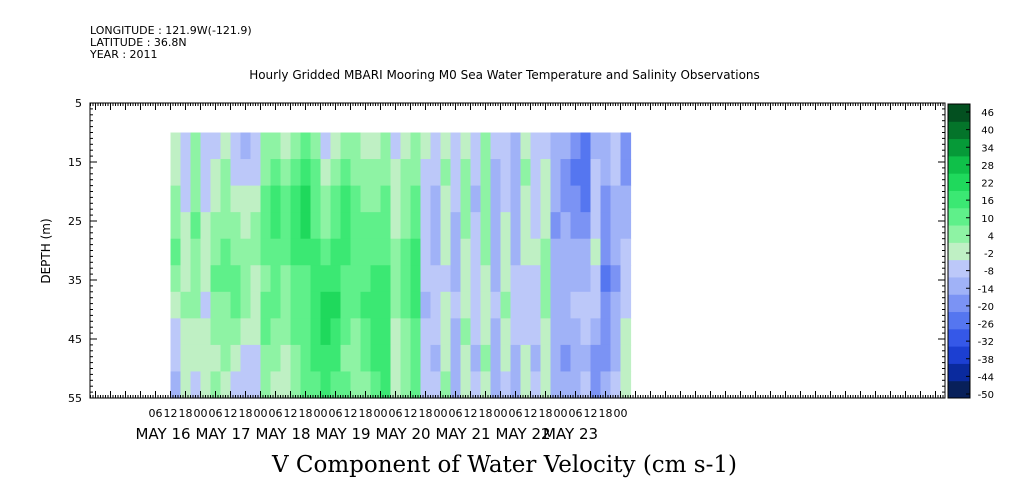  What do you see at coordinates (75, 162) in the screenshot?
I see `y-tick-label: 15` at bounding box center [75, 162].